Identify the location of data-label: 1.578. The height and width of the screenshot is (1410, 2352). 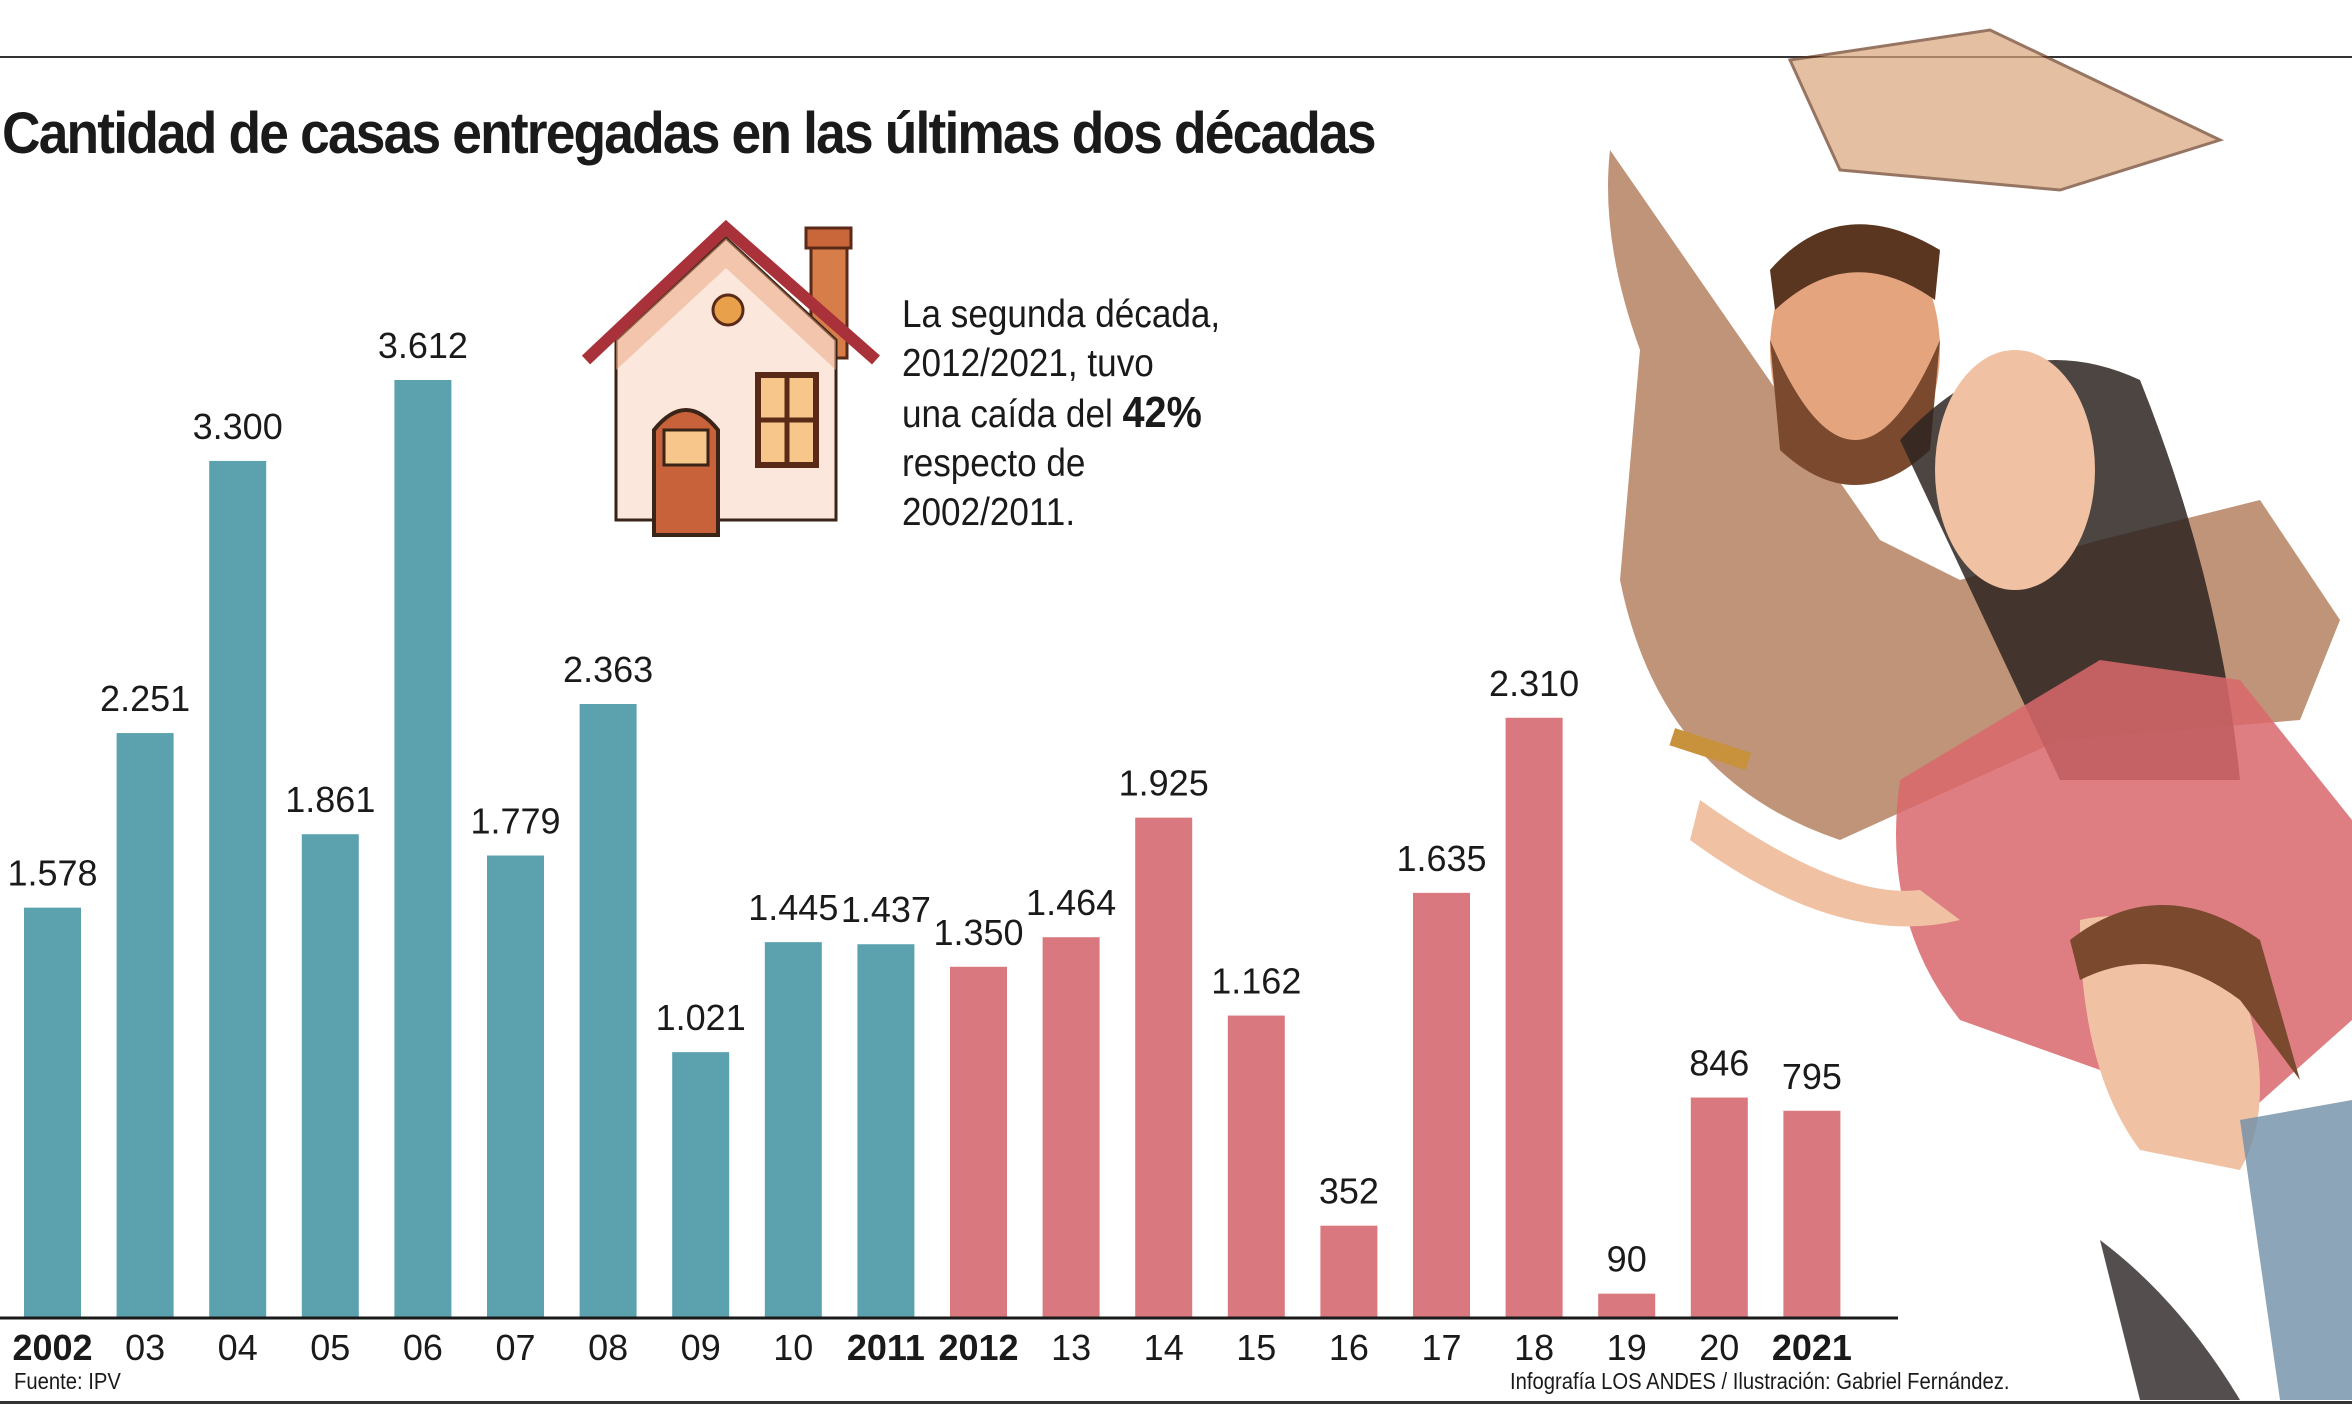
(52, 873).